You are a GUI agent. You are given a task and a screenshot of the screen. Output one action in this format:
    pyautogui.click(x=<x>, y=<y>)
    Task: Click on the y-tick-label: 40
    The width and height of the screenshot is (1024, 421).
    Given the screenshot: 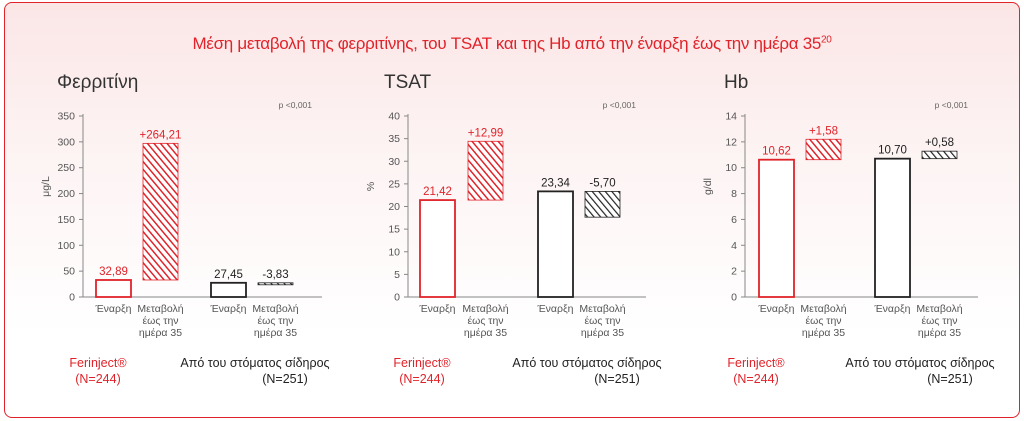 What is the action you would take?
    pyautogui.click(x=394, y=117)
    